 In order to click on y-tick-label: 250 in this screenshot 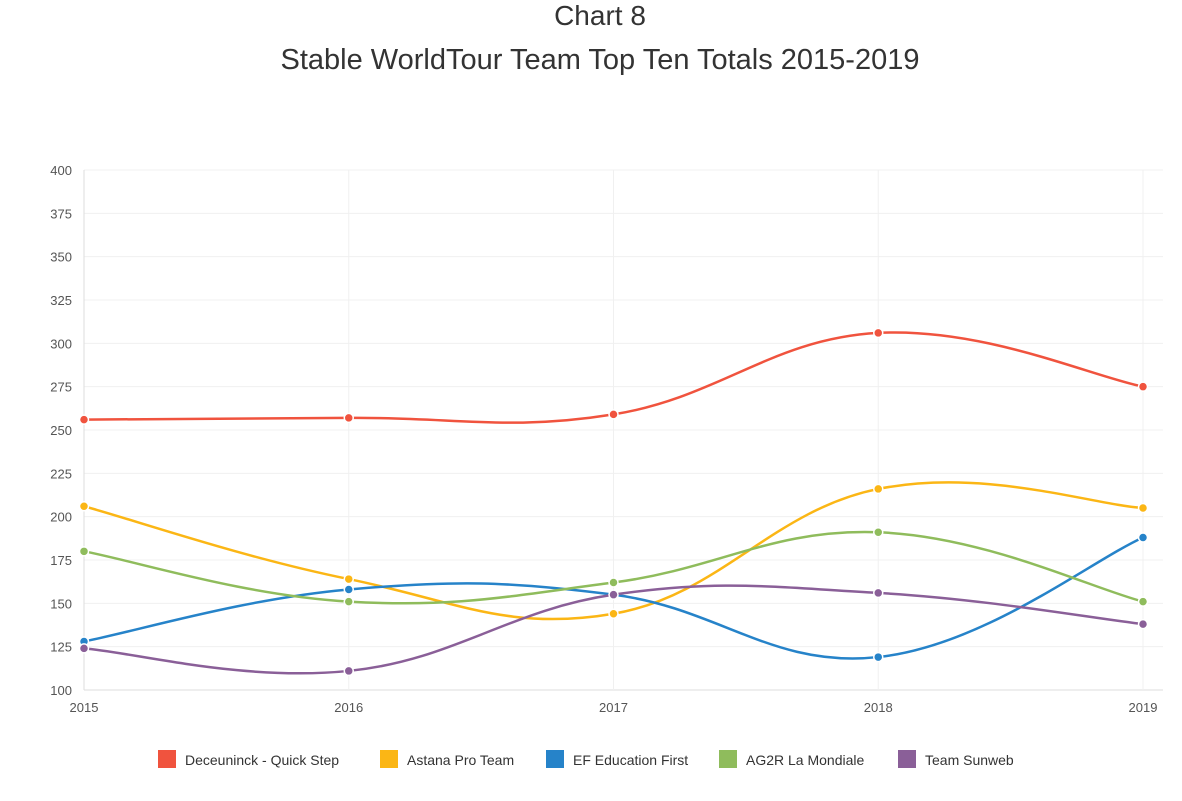, I will do `click(61, 430)`.